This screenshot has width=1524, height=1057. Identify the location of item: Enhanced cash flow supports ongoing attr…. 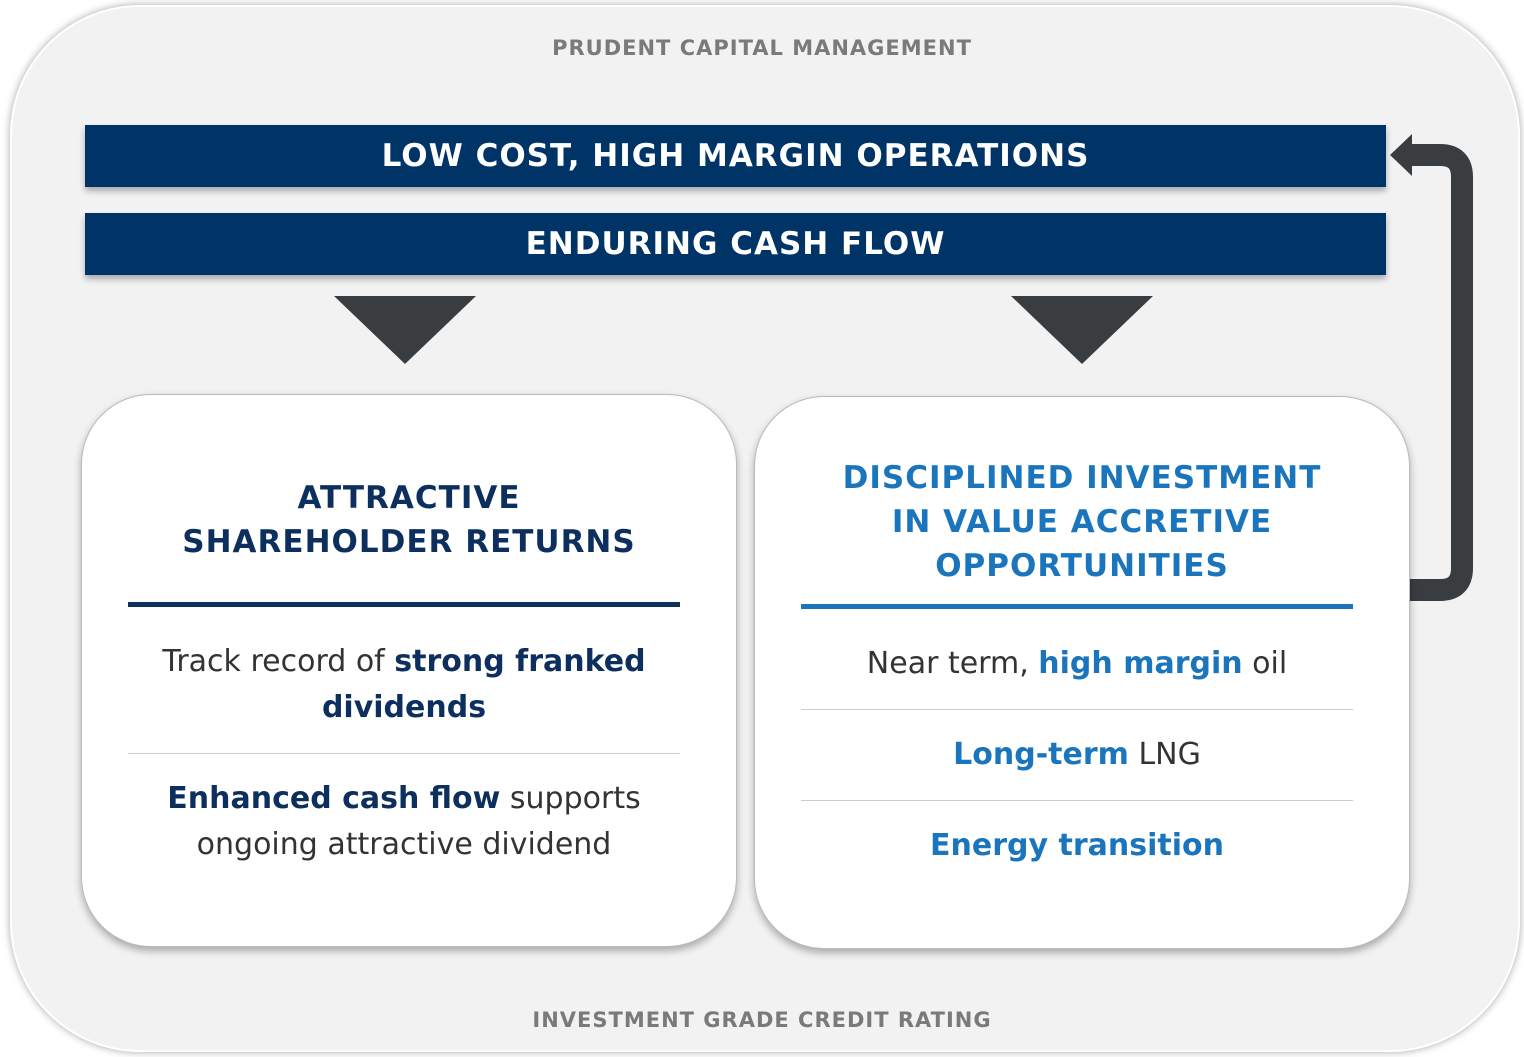
(404, 821).